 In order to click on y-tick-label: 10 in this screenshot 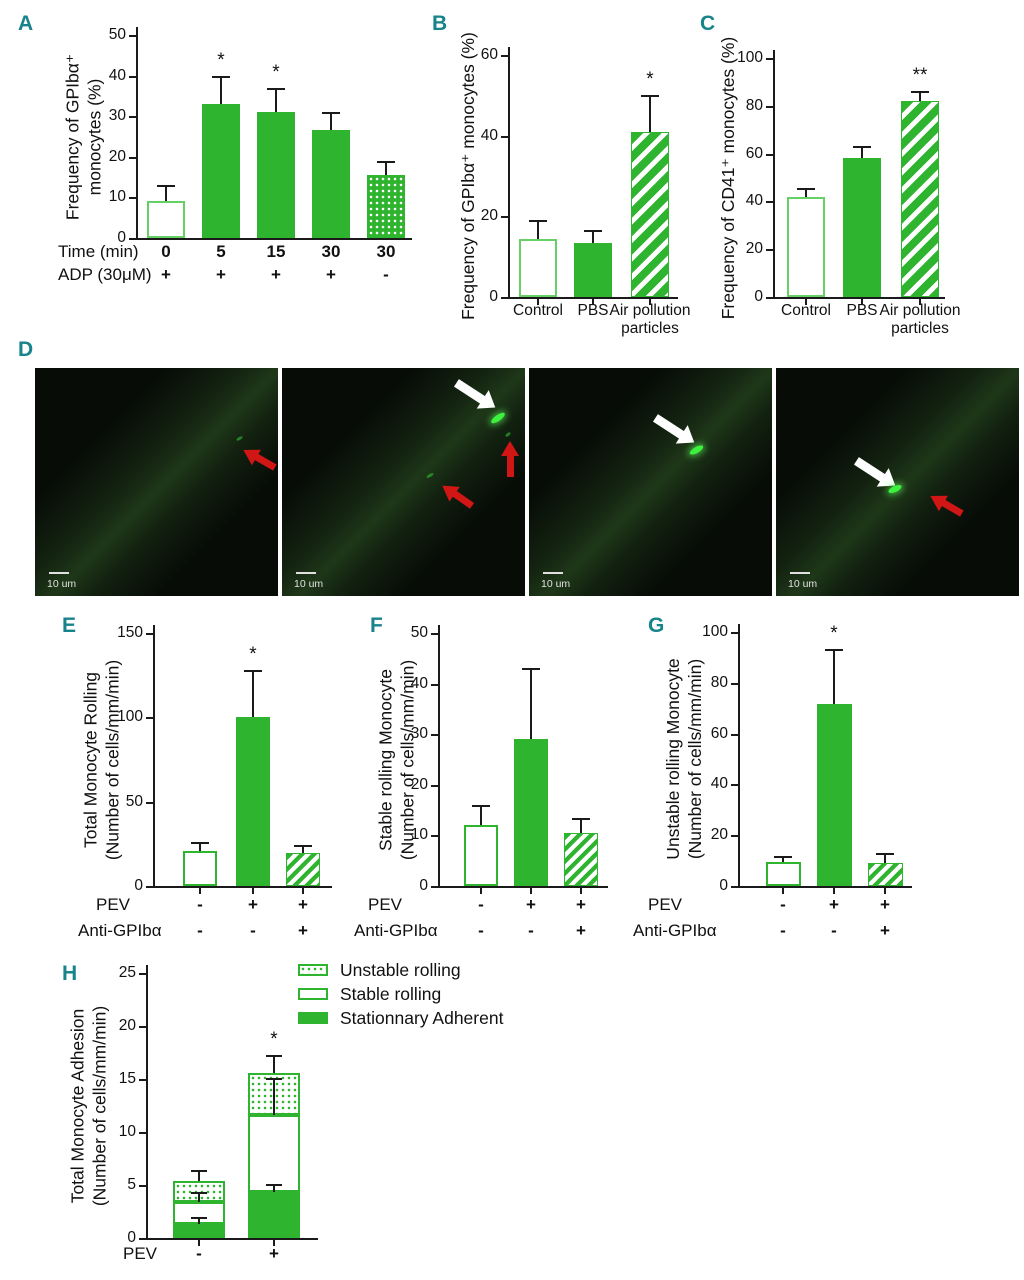, I will do `click(419, 834)`.